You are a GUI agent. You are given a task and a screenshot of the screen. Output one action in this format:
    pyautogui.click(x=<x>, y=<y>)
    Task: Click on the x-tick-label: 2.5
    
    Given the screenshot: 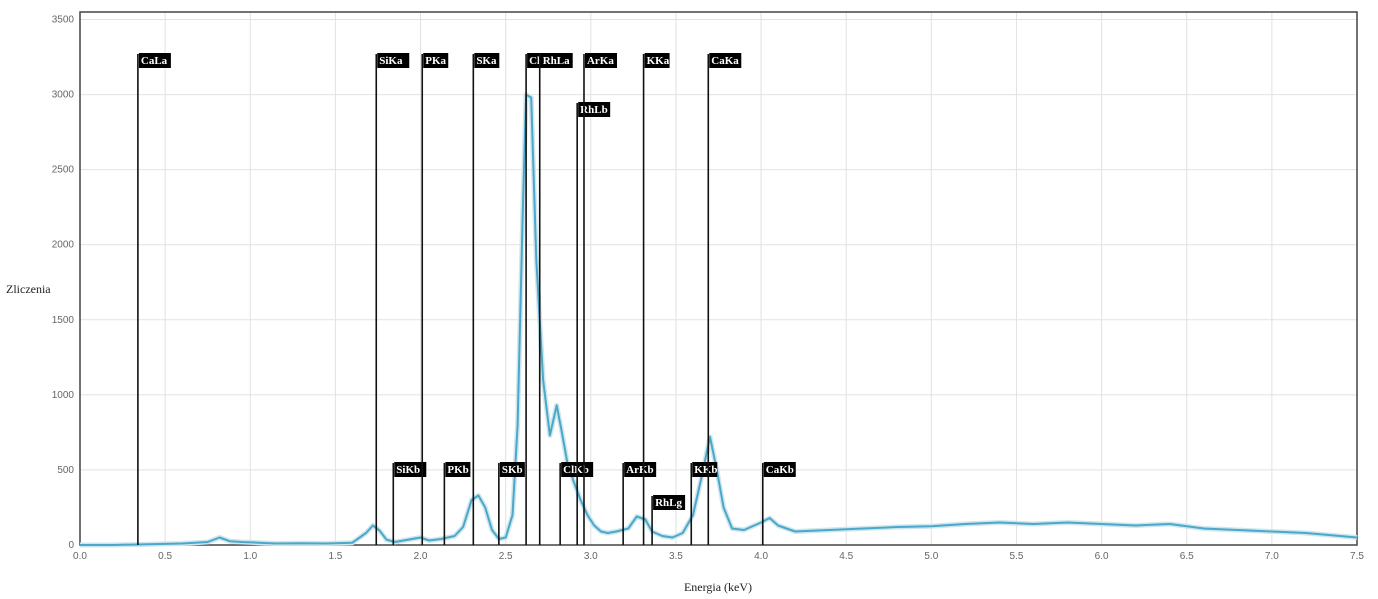 What is the action you would take?
    pyautogui.click(x=506, y=556)
    